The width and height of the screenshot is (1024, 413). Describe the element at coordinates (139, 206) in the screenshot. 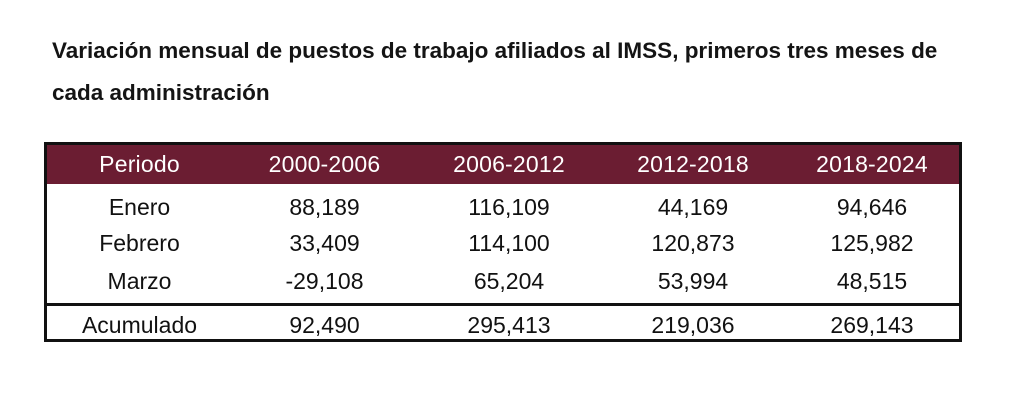

I see `row-label: Enero` at that location.